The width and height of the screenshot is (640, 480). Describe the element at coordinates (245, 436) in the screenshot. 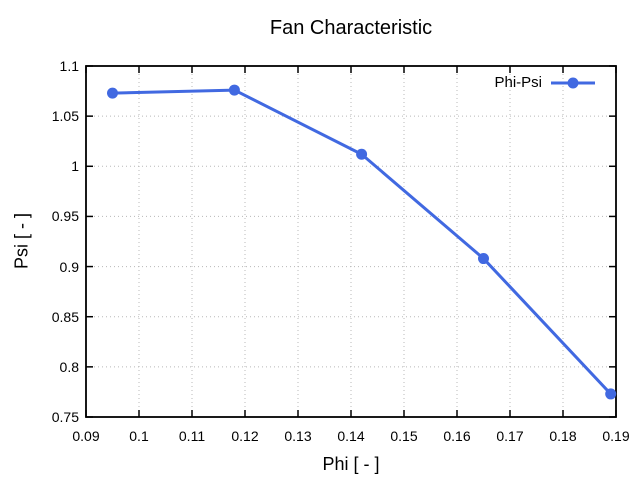

I see `x-tick-label: 0.12` at that location.